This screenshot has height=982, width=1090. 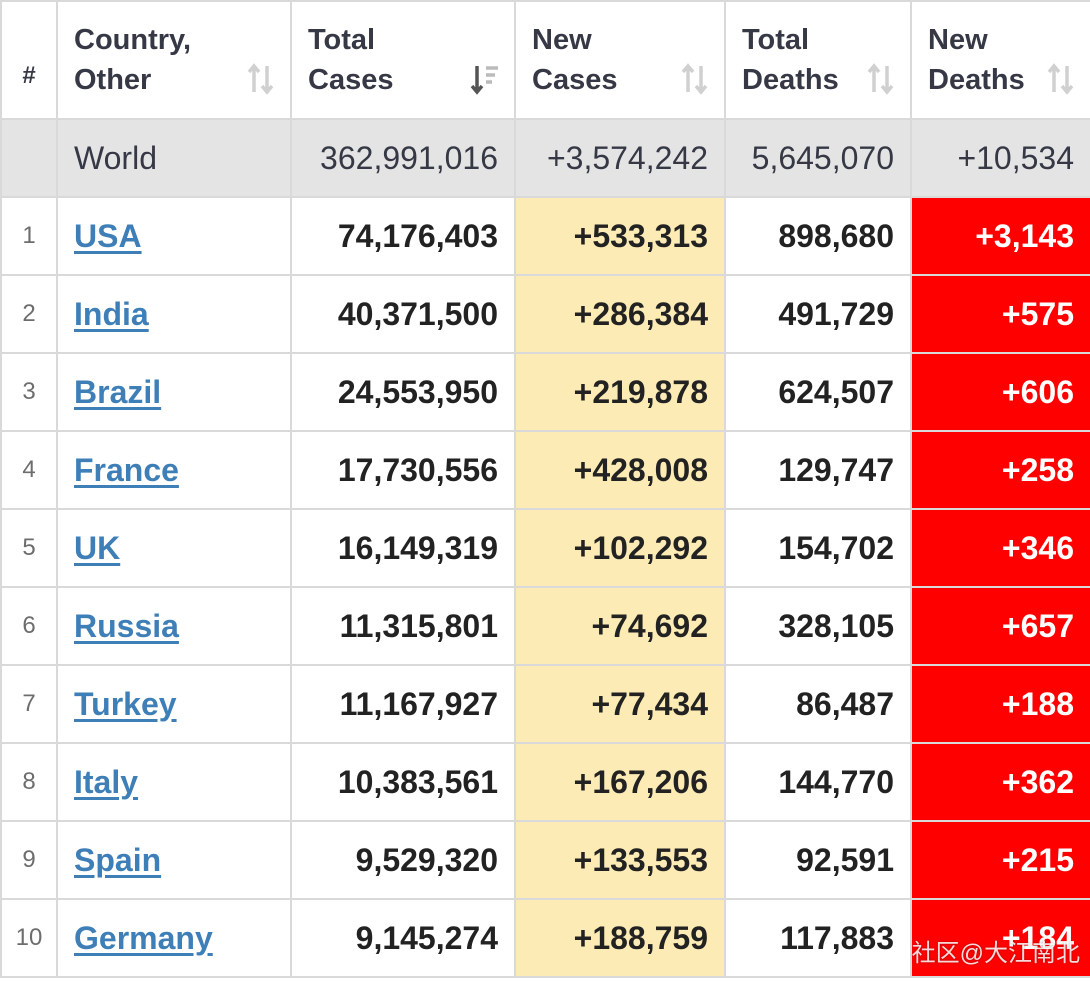 What do you see at coordinates (403, 470) in the screenshot?
I see `total-cases-cell: 17,730,556` at bounding box center [403, 470].